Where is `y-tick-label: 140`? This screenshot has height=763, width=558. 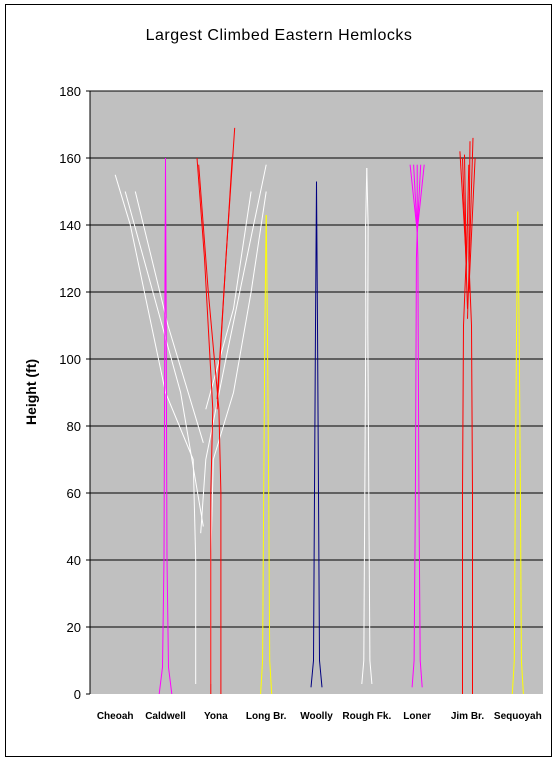 y-tick-label: 140 is located at coordinates (70, 225).